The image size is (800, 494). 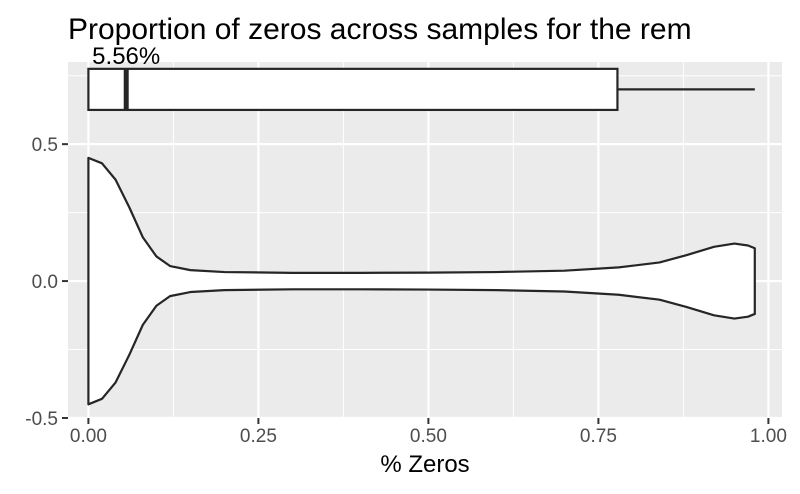 What do you see at coordinates (428, 436) in the screenshot?
I see `x-tick-label: 0.50` at bounding box center [428, 436].